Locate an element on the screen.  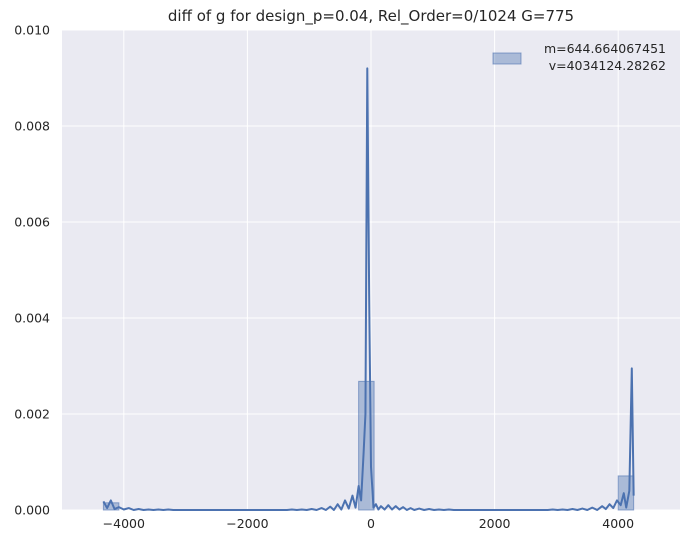
x-tick-label: 0 is located at coordinates (371, 523).